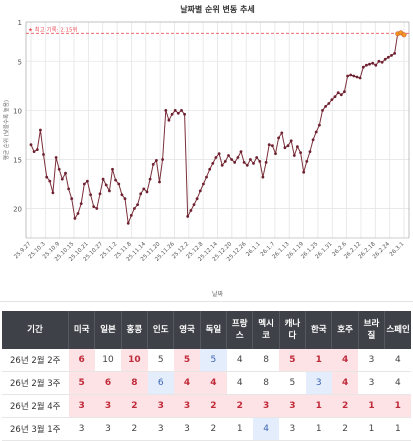 The width and height of the screenshot is (413, 441). Describe the element at coordinates (345, 330) in the screenshot. I see `country-header: 호주` at that location.